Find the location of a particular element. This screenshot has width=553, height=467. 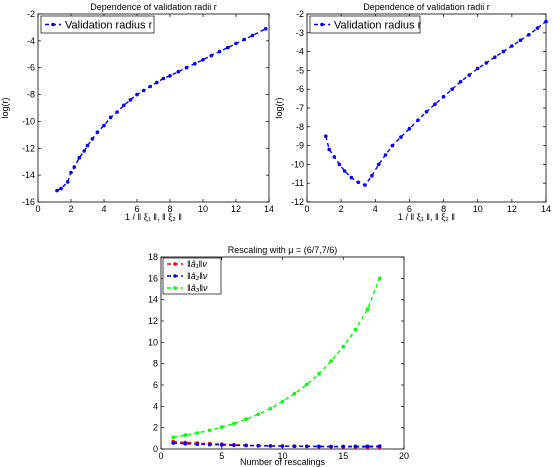

y-tick-label: 14 is located at coordinates (153, 300).